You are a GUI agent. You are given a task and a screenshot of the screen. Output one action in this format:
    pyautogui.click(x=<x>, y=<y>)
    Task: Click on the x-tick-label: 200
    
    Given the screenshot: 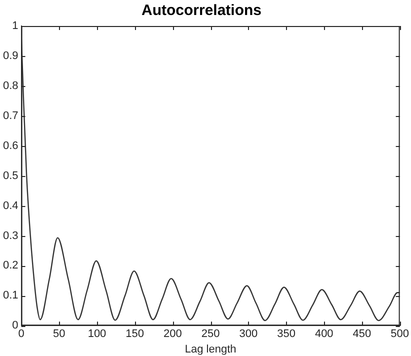 What is the action you would take?
    pyautogui.click(x=173, y=334)
    